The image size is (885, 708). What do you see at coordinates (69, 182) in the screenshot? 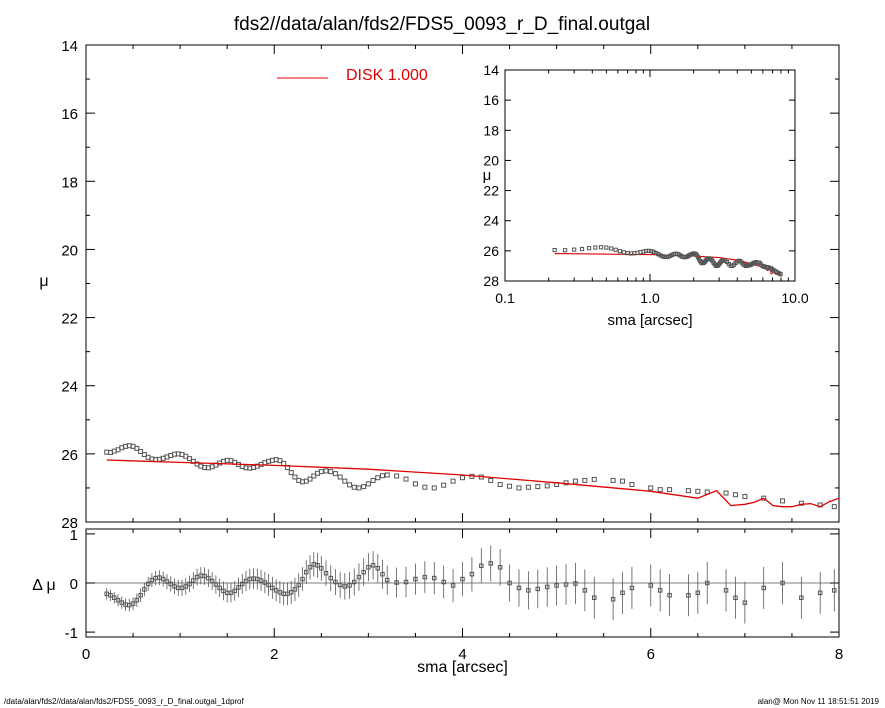
I see `main-ytick-label: 18` at bounding box center [69, 182].